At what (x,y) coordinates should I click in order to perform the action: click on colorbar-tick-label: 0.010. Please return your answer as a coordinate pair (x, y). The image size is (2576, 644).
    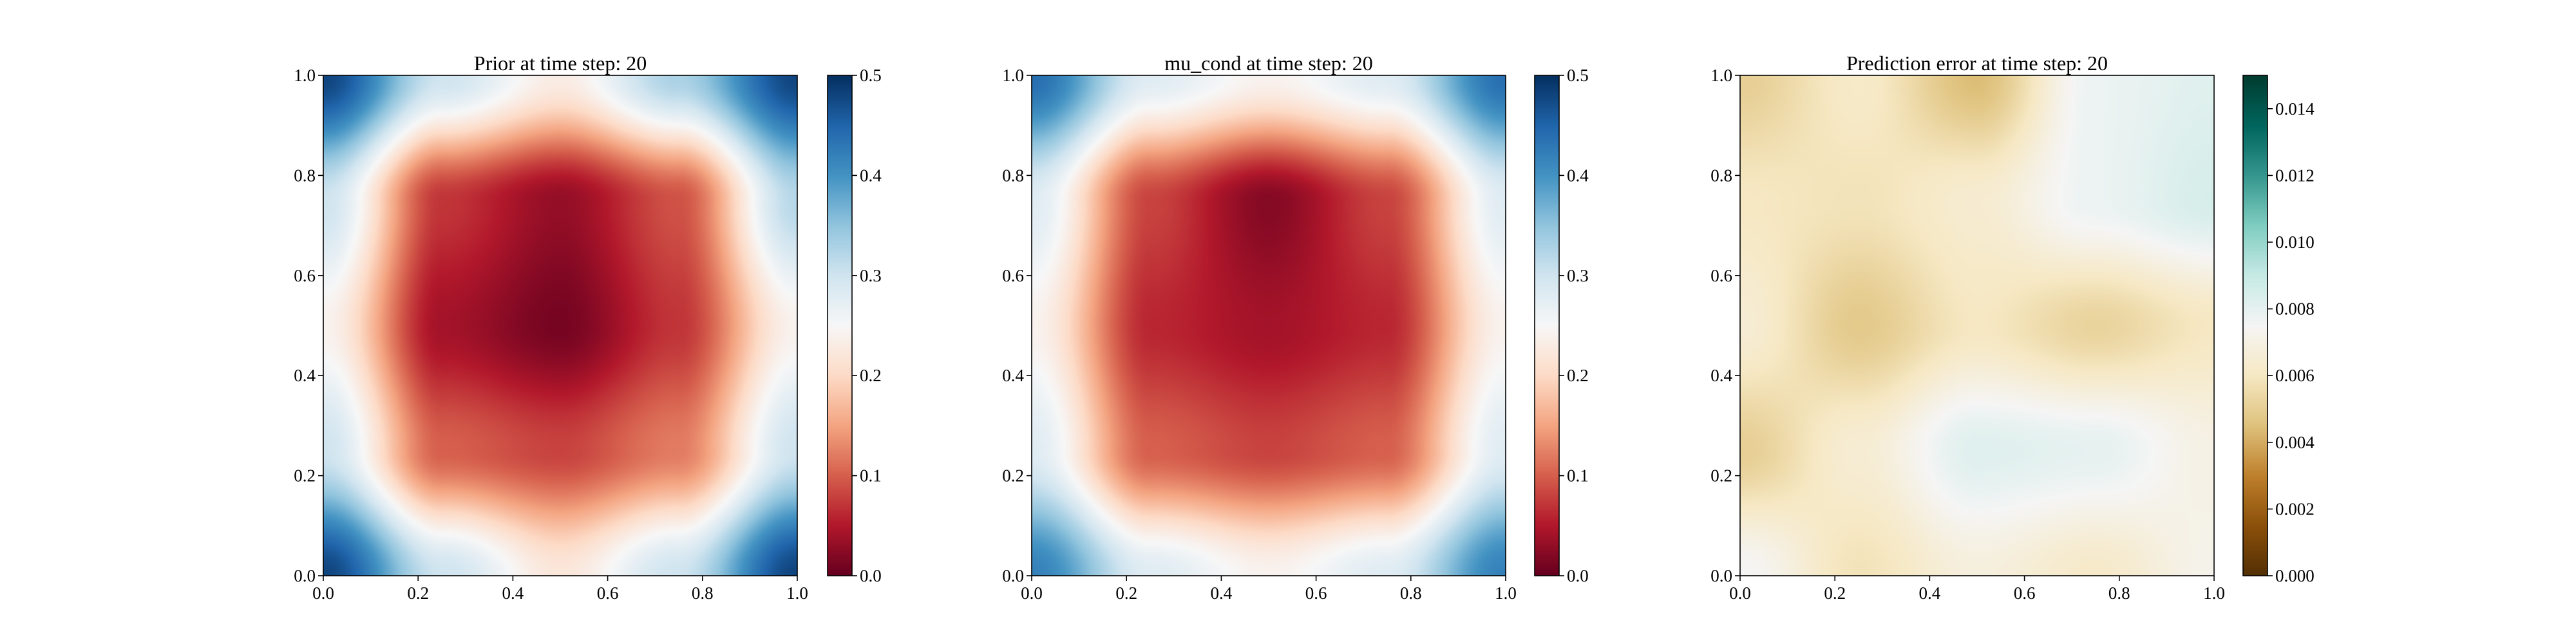
    Looking at the image, I should click on (2295, 242).